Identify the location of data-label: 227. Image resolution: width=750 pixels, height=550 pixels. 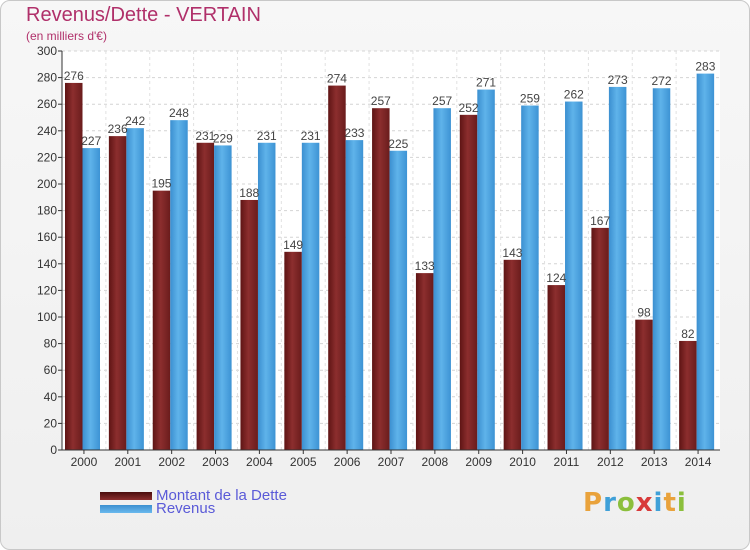
(91, 141).